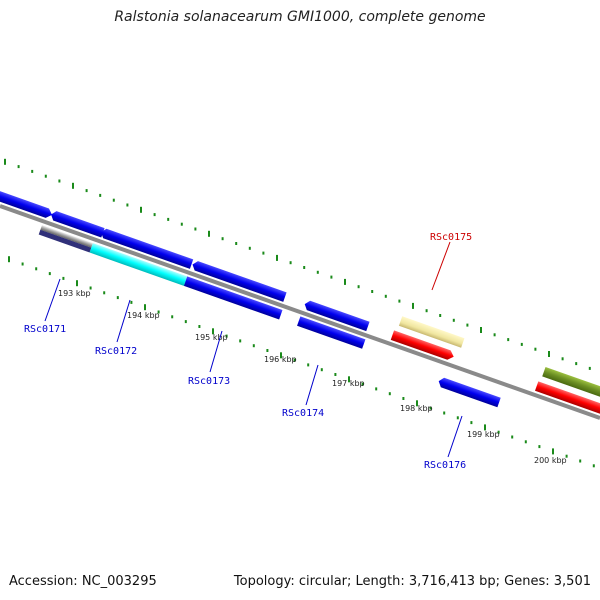 The image size is (600, 600). Describe the element at coordinates (451, 237) in the screenshot. I see `gene-label-rsc0175: RSc0175` at that location.